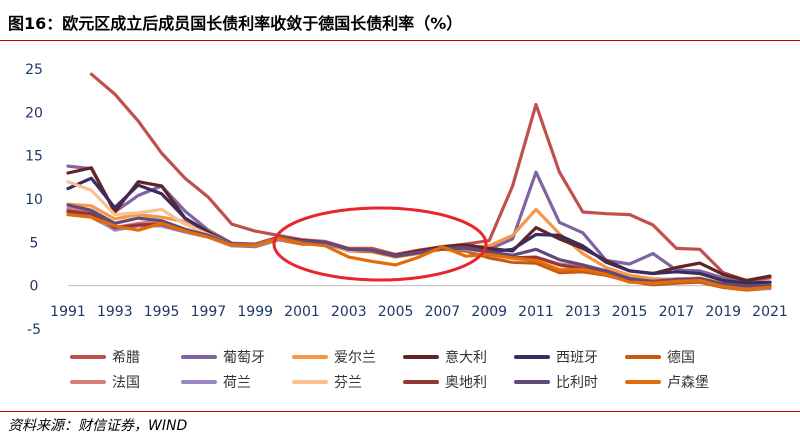  What do you see at coordinates (466, 382) in the screenshot?
I see `legend-label: 奥地利` at bounding box center [466, 382].